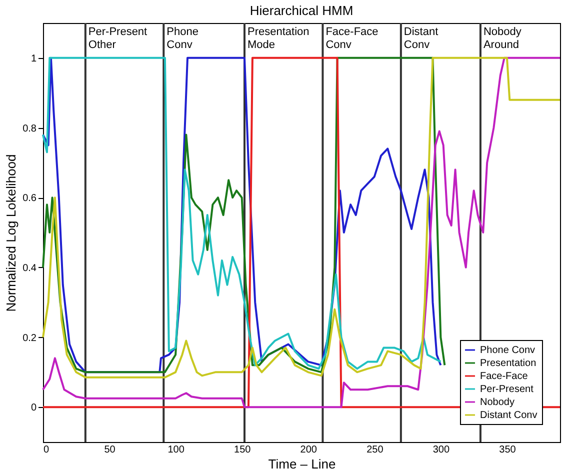 This screenshot has height=476, width=566. Describe the element at coordinates (29, 338) in the screenshot. I see `y-tick-label: 0.2` at that location.